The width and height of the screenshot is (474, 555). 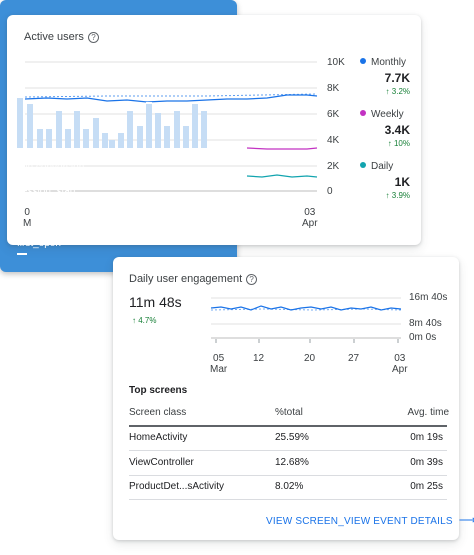 What do you see at coordinates (354, 358) in the screenshot?
I see `x-label: 27` at bounding box center [354, 358].